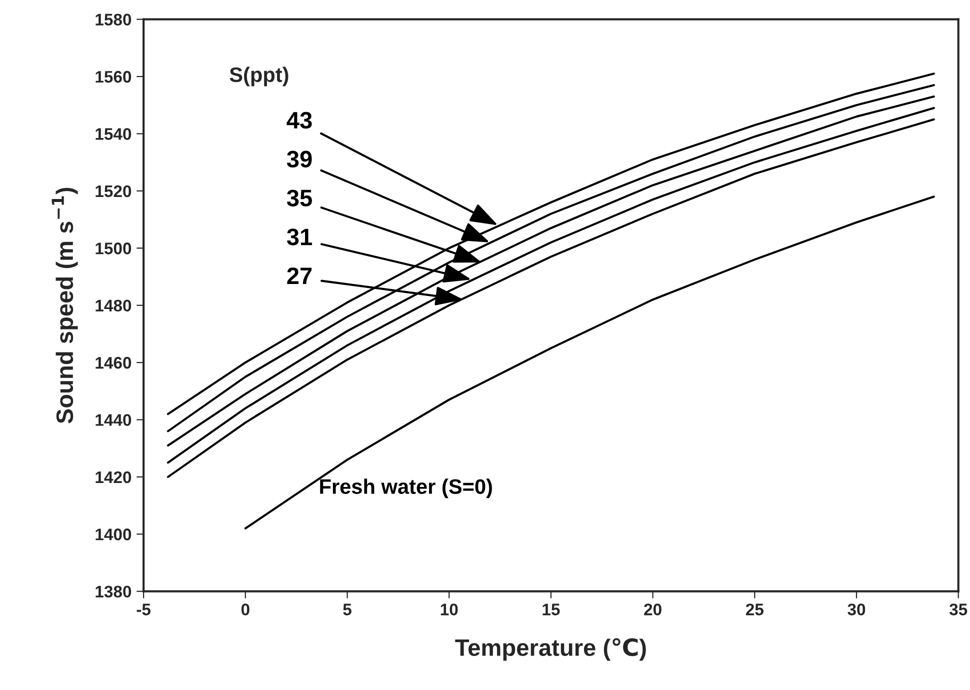 The height and width of the screenshot is (690, 970). What do you see at coordinates (406, 488) in the screenshot?
I see `series-label: Fresh water (S=0)` at bounding box center [406, 488].